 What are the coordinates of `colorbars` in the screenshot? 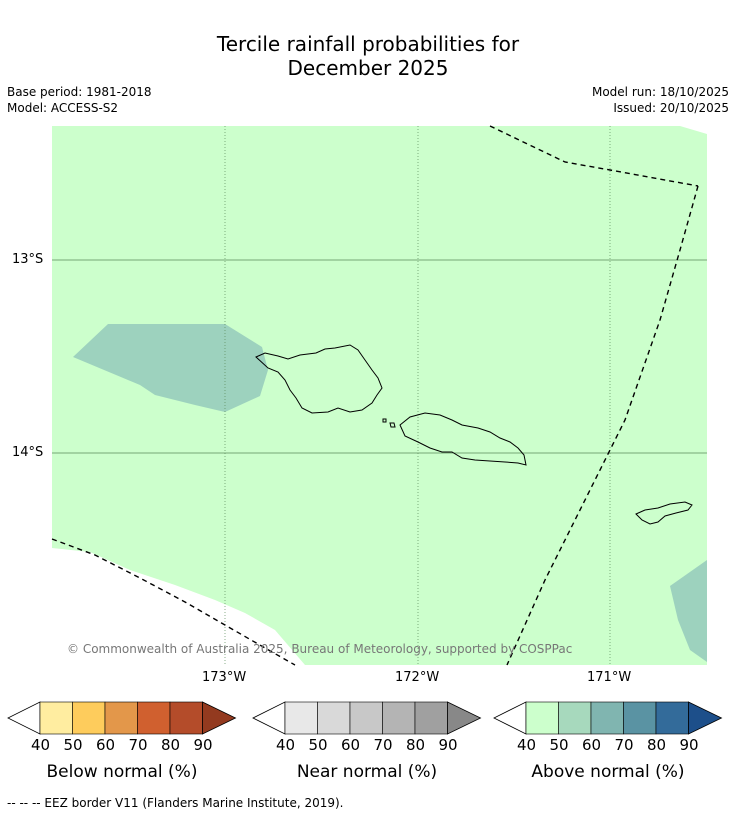 It's located at (365, 718).